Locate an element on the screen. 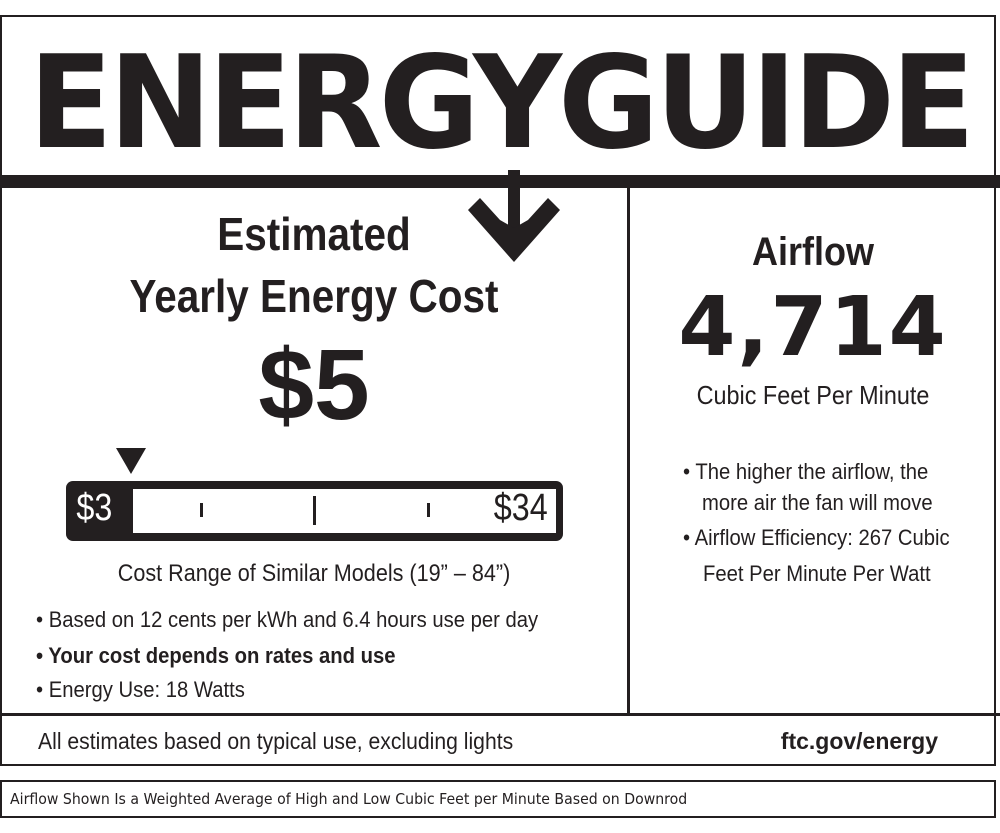 The image size is (1000, 833). footer-divider is located at coordinates (500, 714).